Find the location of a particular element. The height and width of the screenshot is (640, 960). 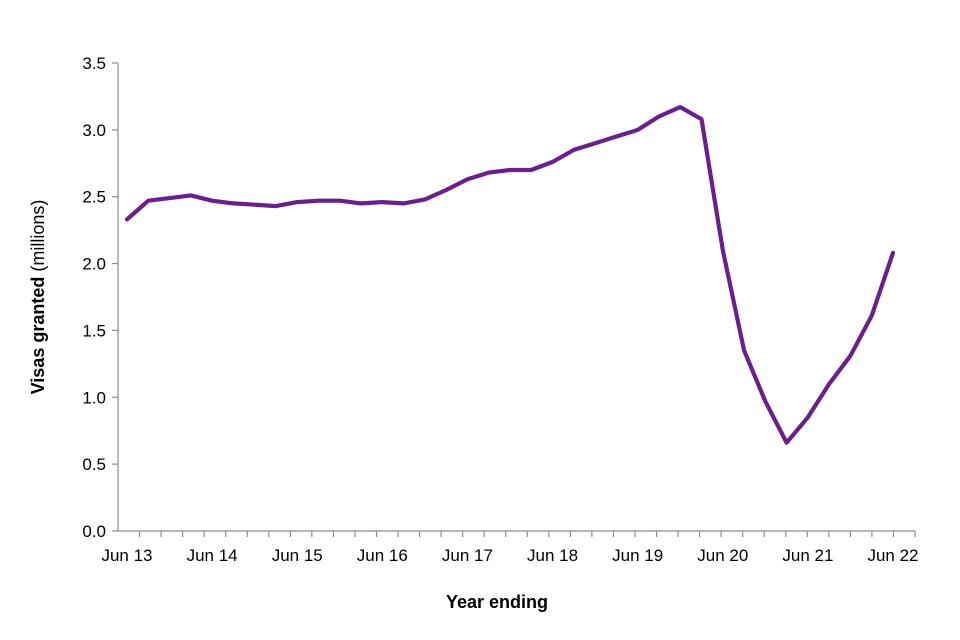

x-tick-label: Jun 14 is located at coordinates (212, 555).